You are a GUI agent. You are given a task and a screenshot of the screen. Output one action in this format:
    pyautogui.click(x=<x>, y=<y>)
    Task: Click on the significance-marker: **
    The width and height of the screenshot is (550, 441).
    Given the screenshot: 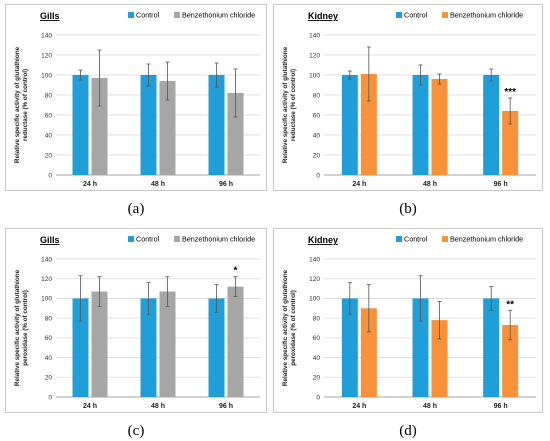 What is the action you would take?
    pyautogui.click(x=510, y=304)
    